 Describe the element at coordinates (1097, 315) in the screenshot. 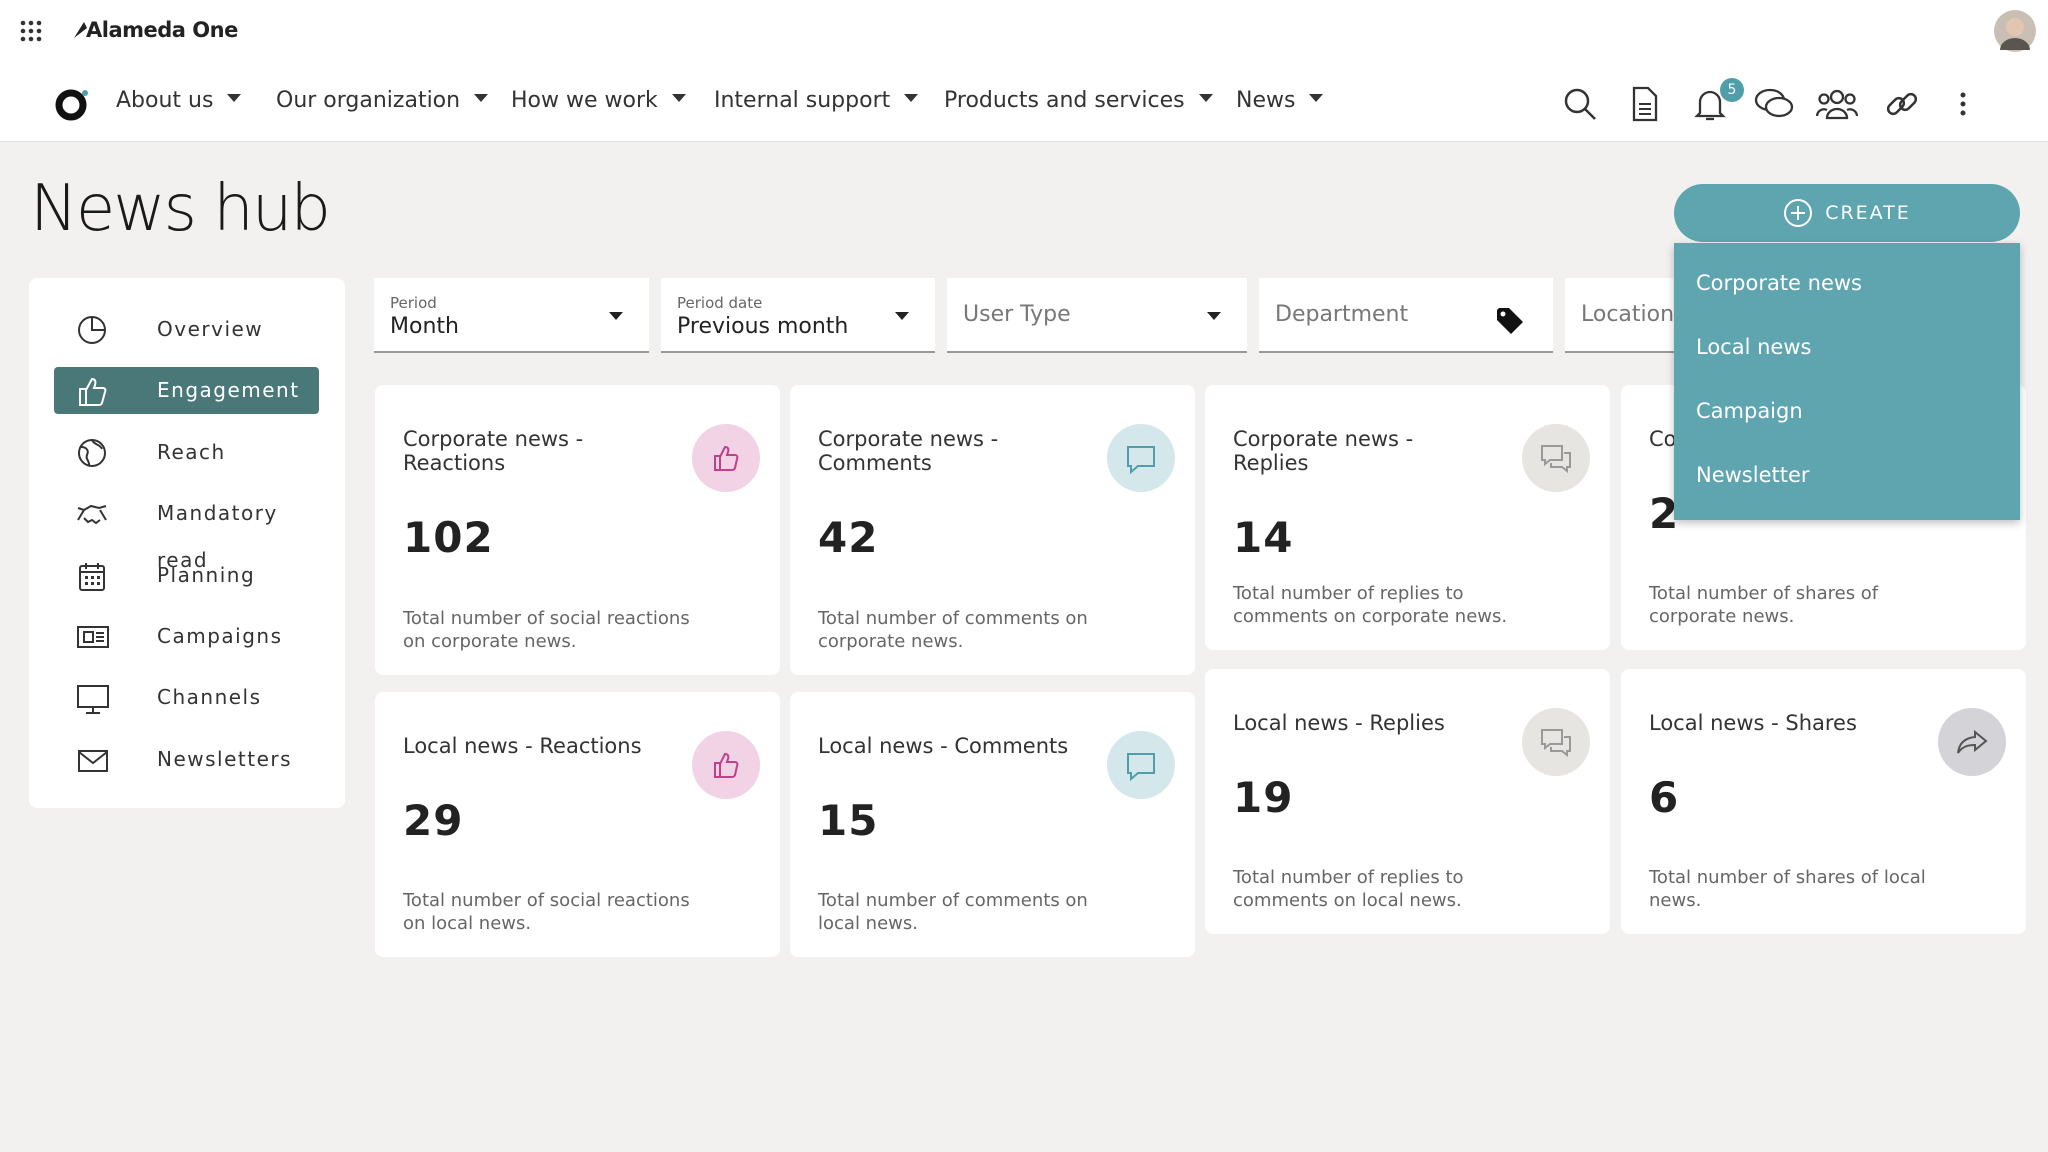

I see `filter-field: User Type` at that location.